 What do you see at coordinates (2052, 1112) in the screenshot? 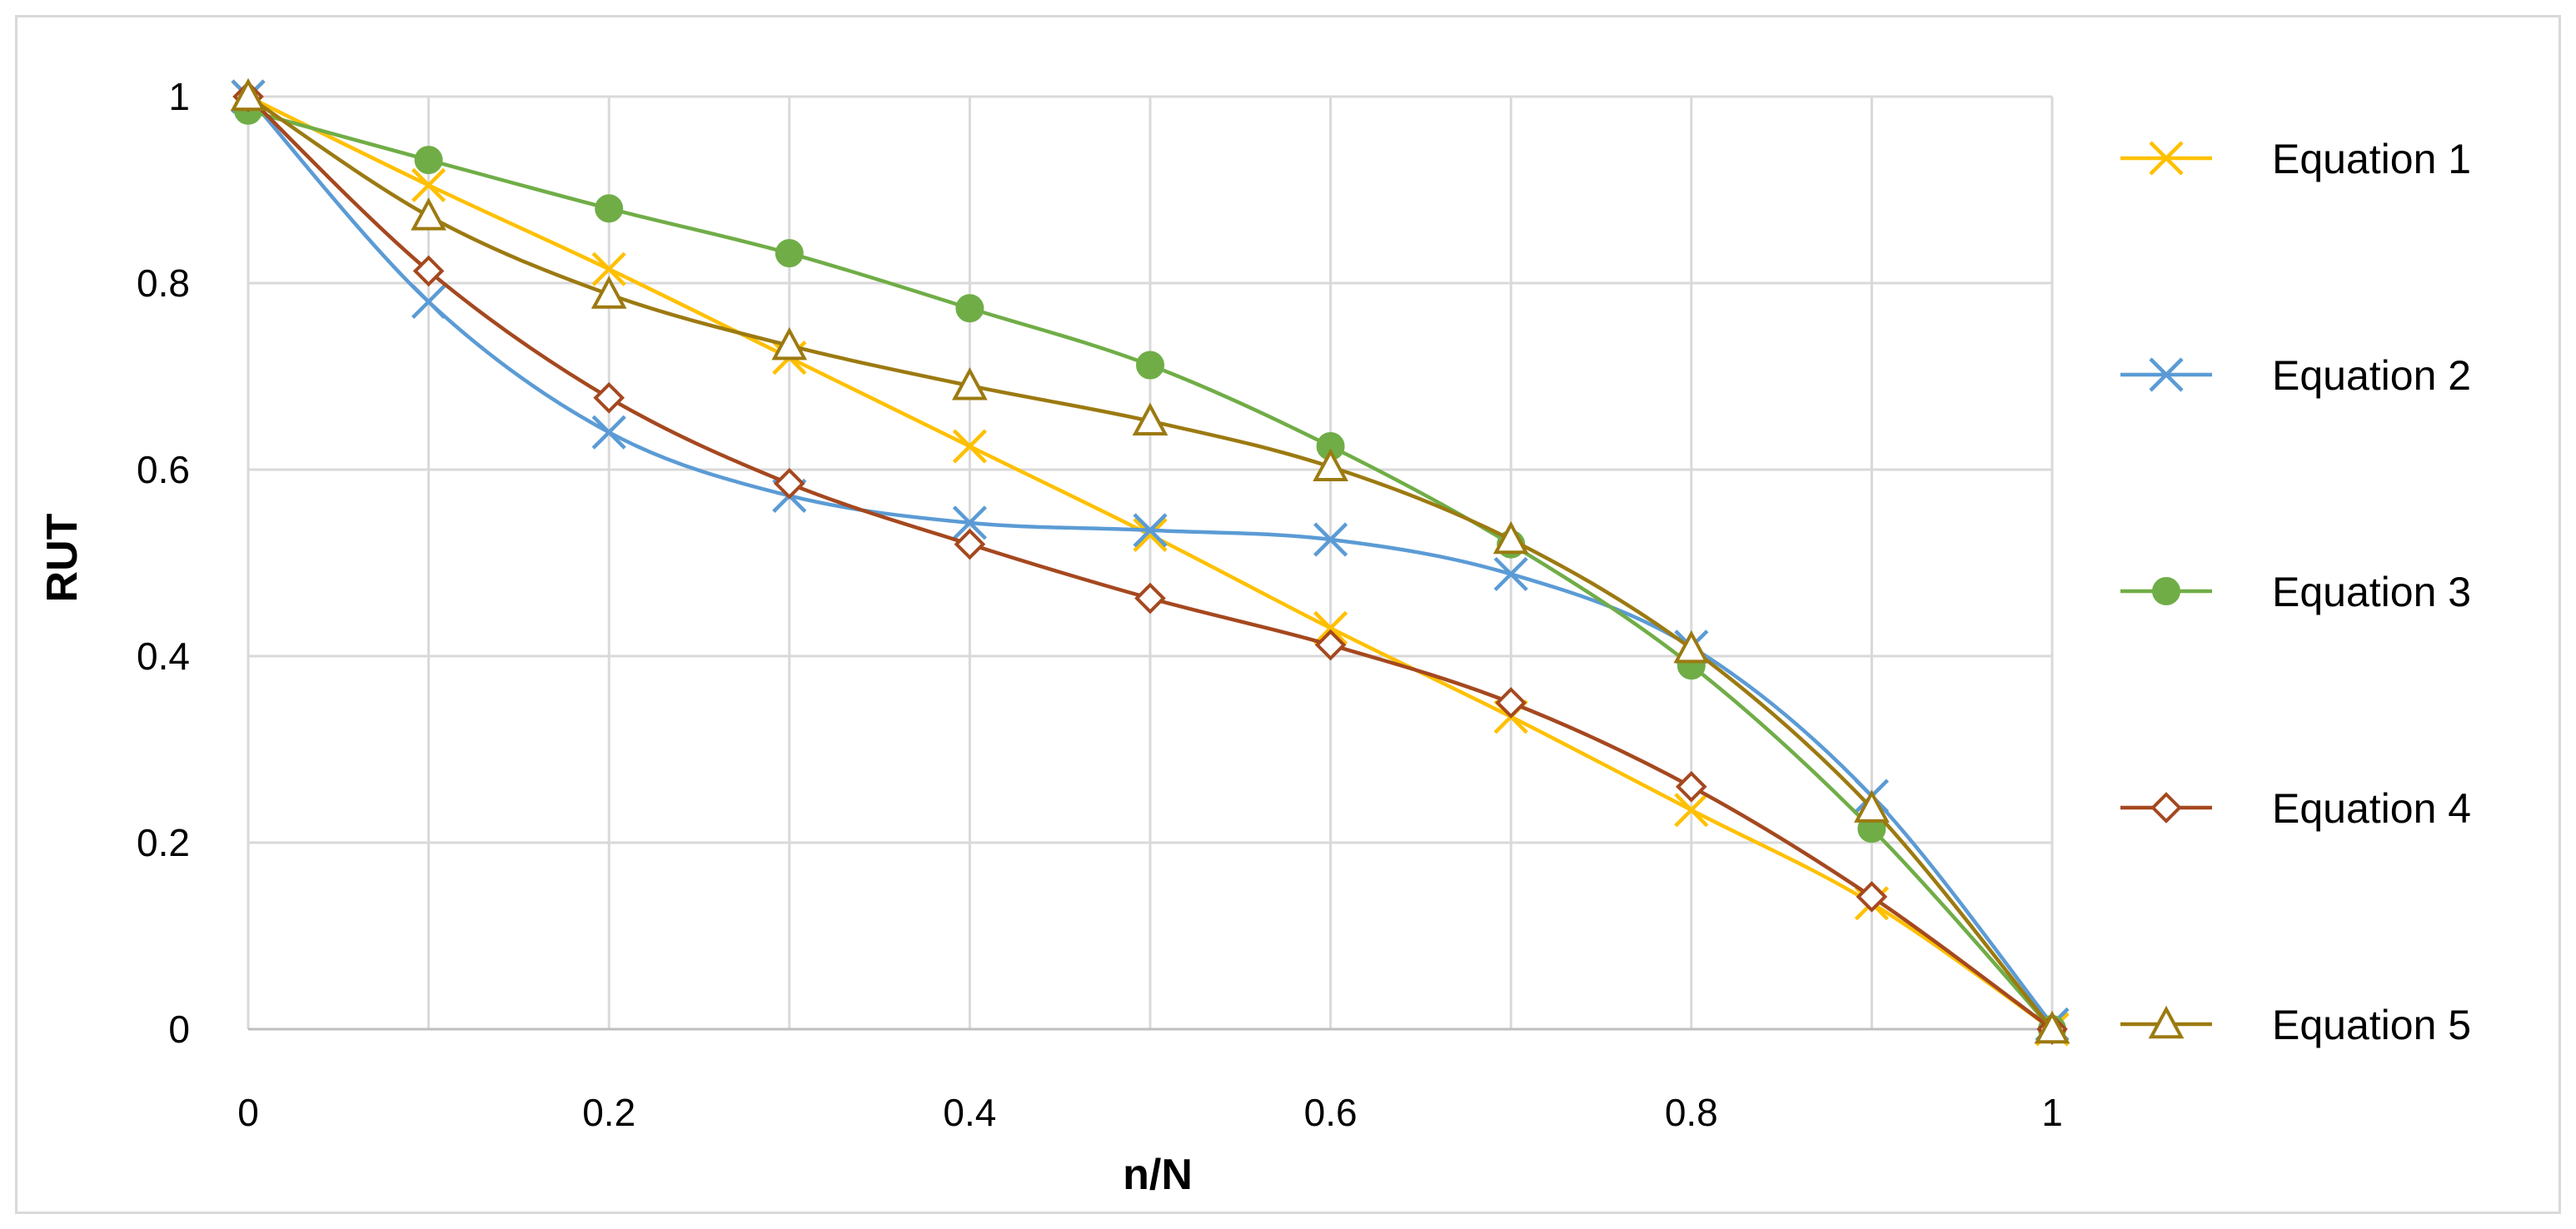
I see `x-tick-label: 1` at bounding box center [2052, 1112].